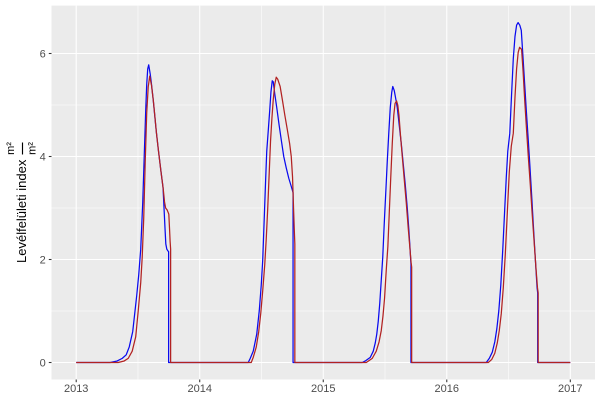 This screenshot has width=600, height=400. I want to click on fraction-numerator: m², so click(11, 148).